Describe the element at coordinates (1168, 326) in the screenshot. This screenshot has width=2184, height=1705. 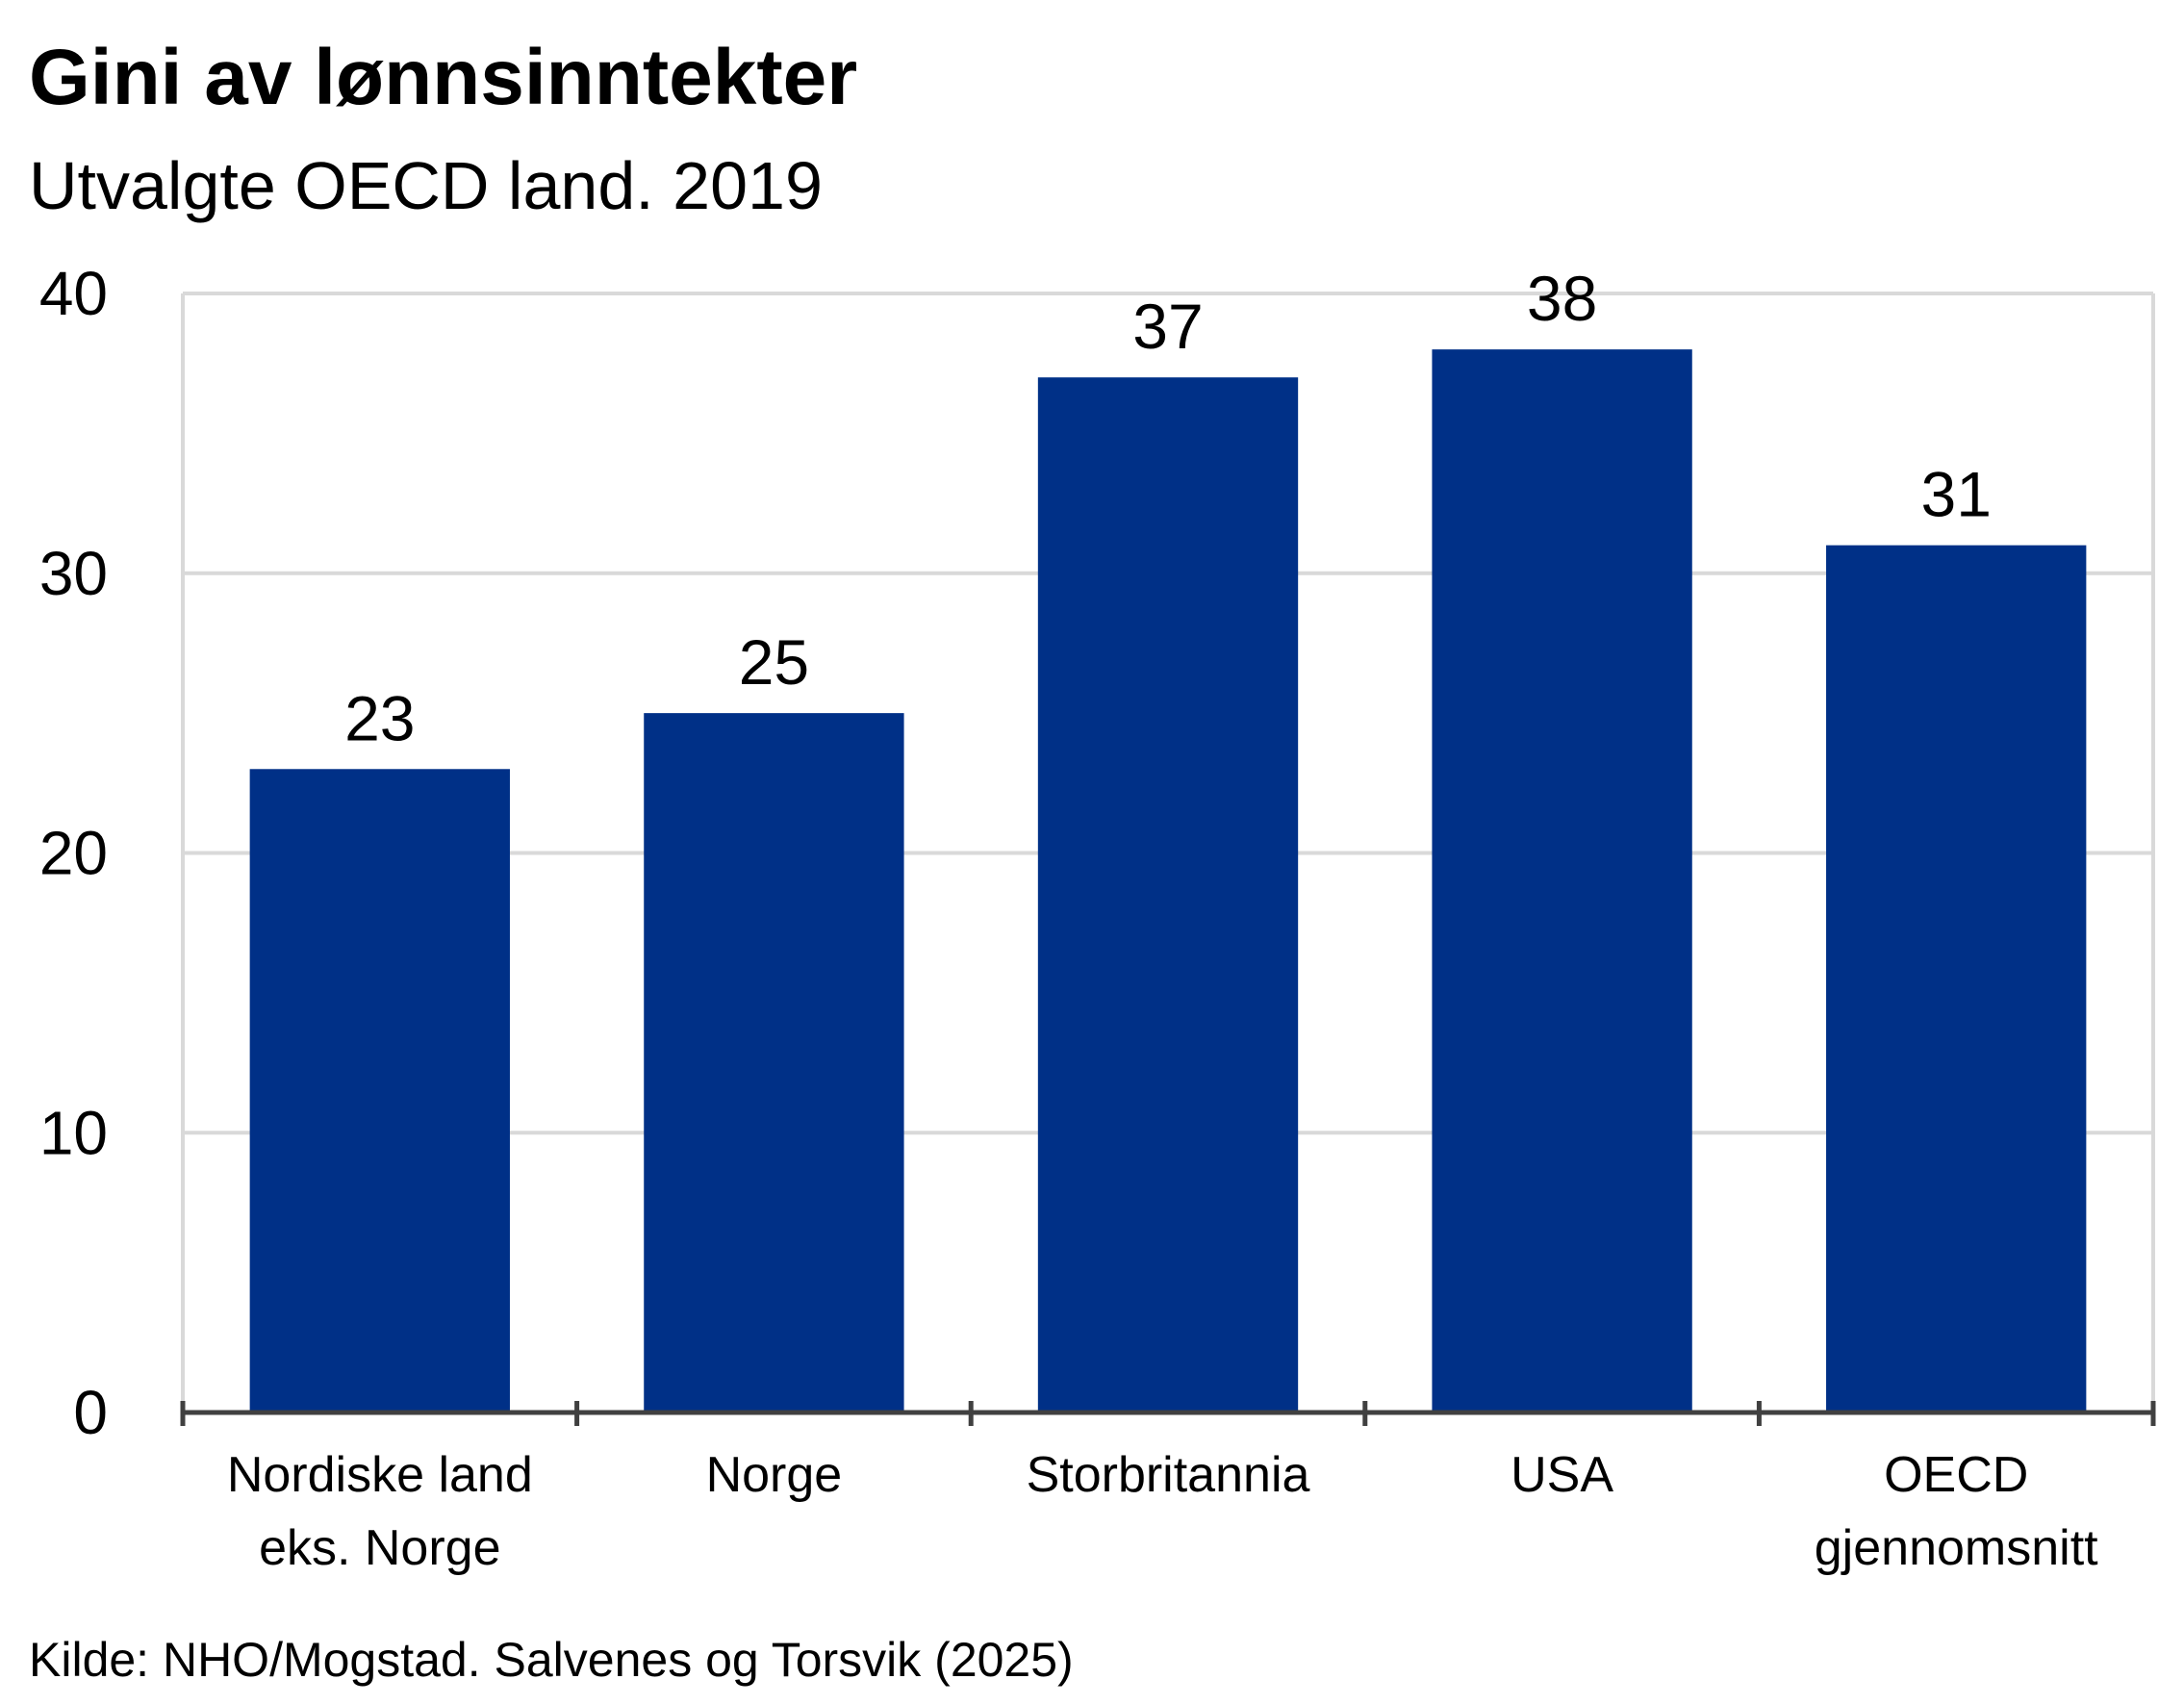
I see `bar-value-label: 37` at that location.